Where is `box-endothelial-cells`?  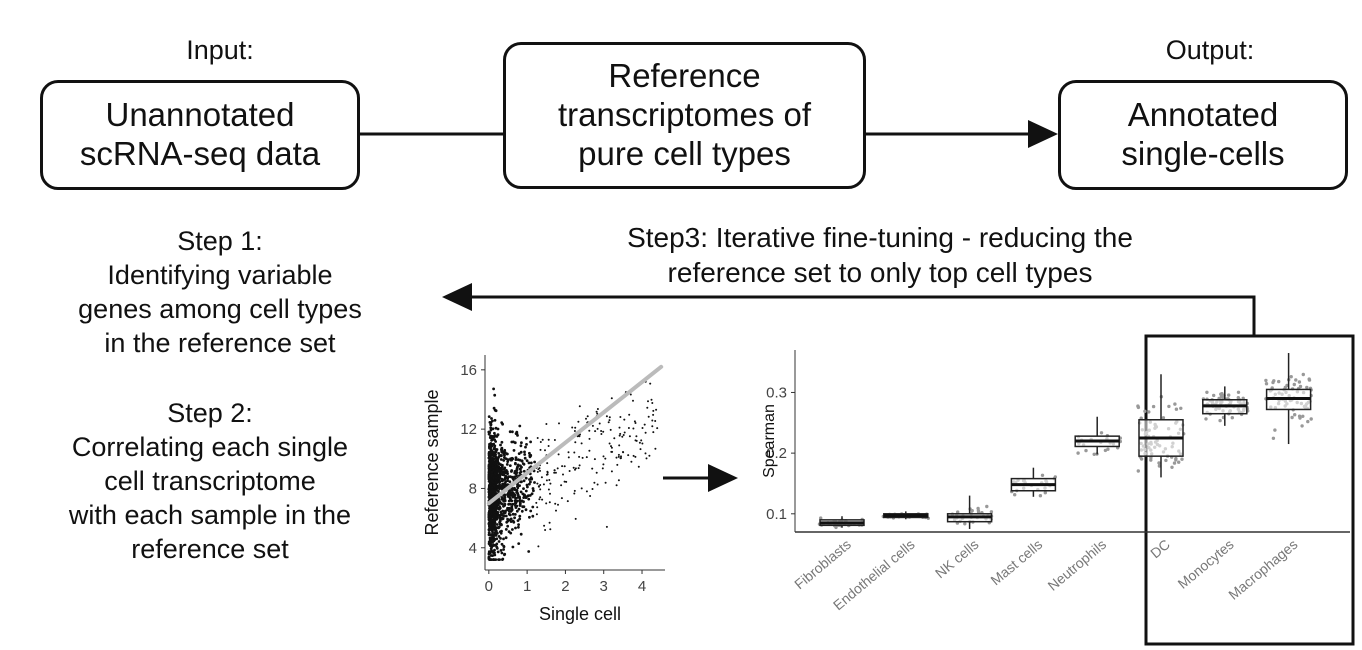 box-endothelial-cells is located at coordinates (905, 515).